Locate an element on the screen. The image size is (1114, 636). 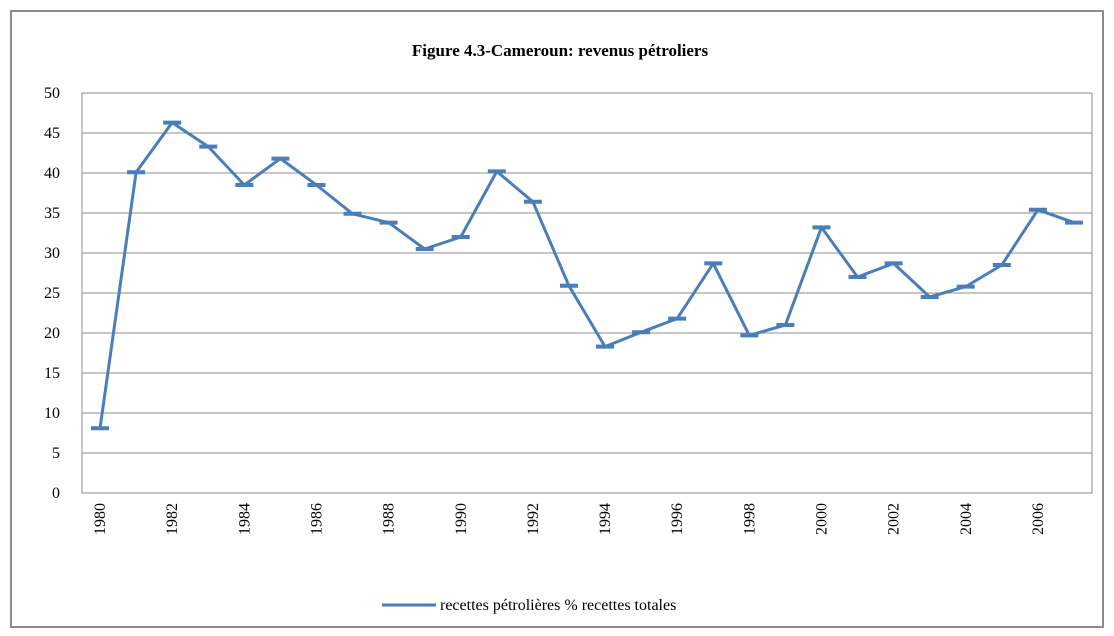
x-tick-label: 2004 is located at coordinates (966, 519).